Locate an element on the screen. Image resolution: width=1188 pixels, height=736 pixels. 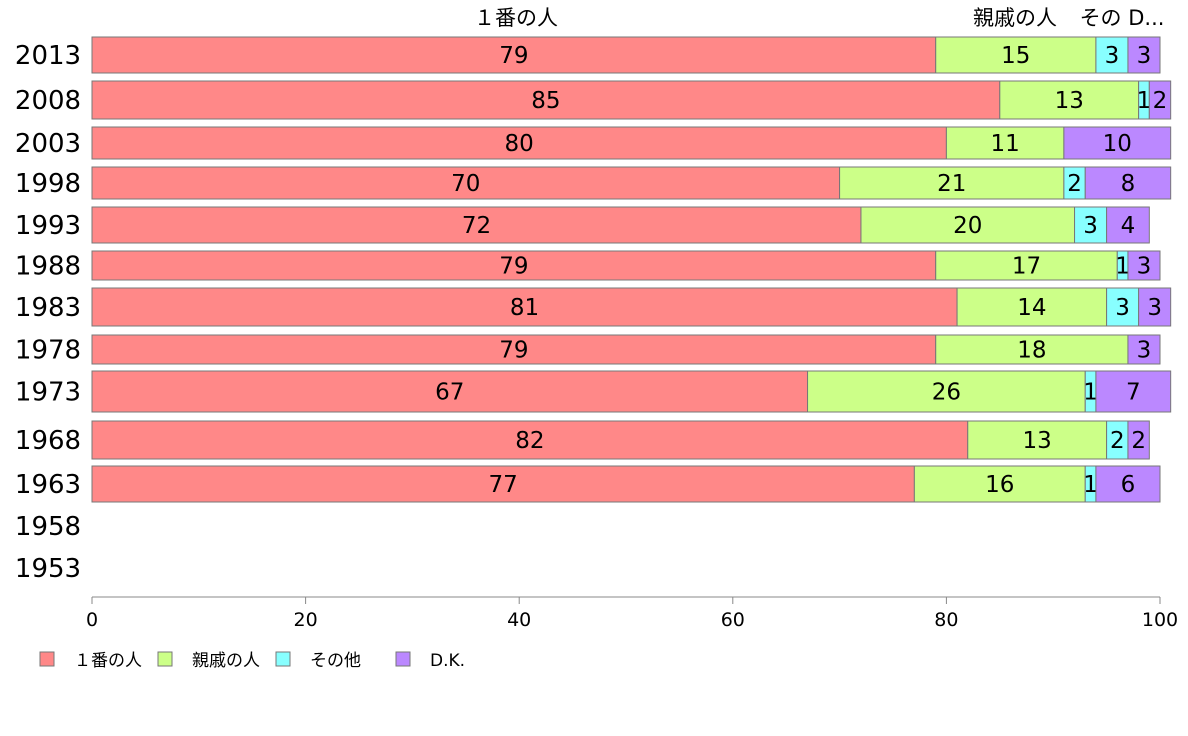
data-label-2008-2: 13 is located at coordinates (1069, 101).